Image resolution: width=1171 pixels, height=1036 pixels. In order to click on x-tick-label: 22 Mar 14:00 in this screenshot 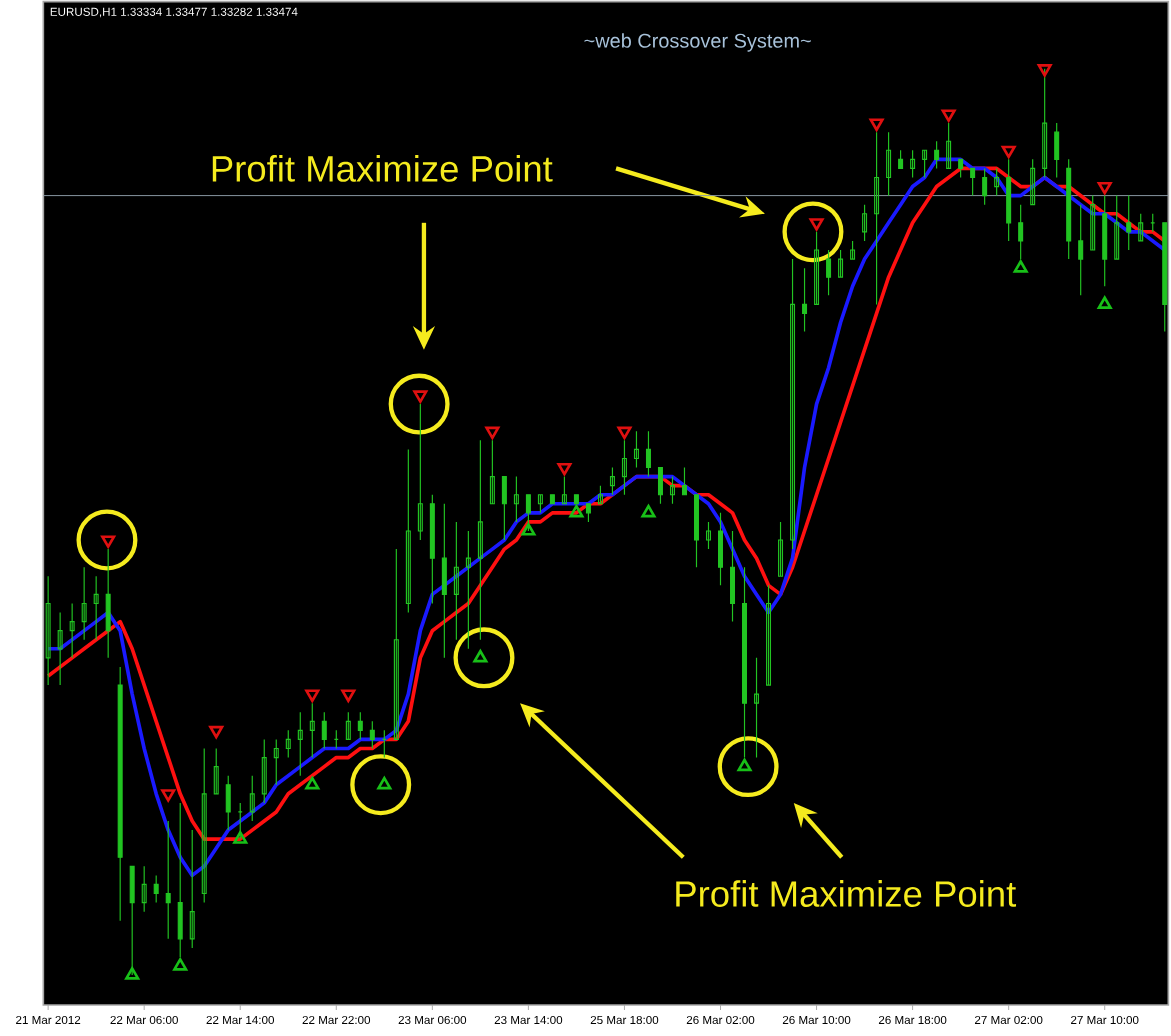, I will do `click(240, 1020)`.